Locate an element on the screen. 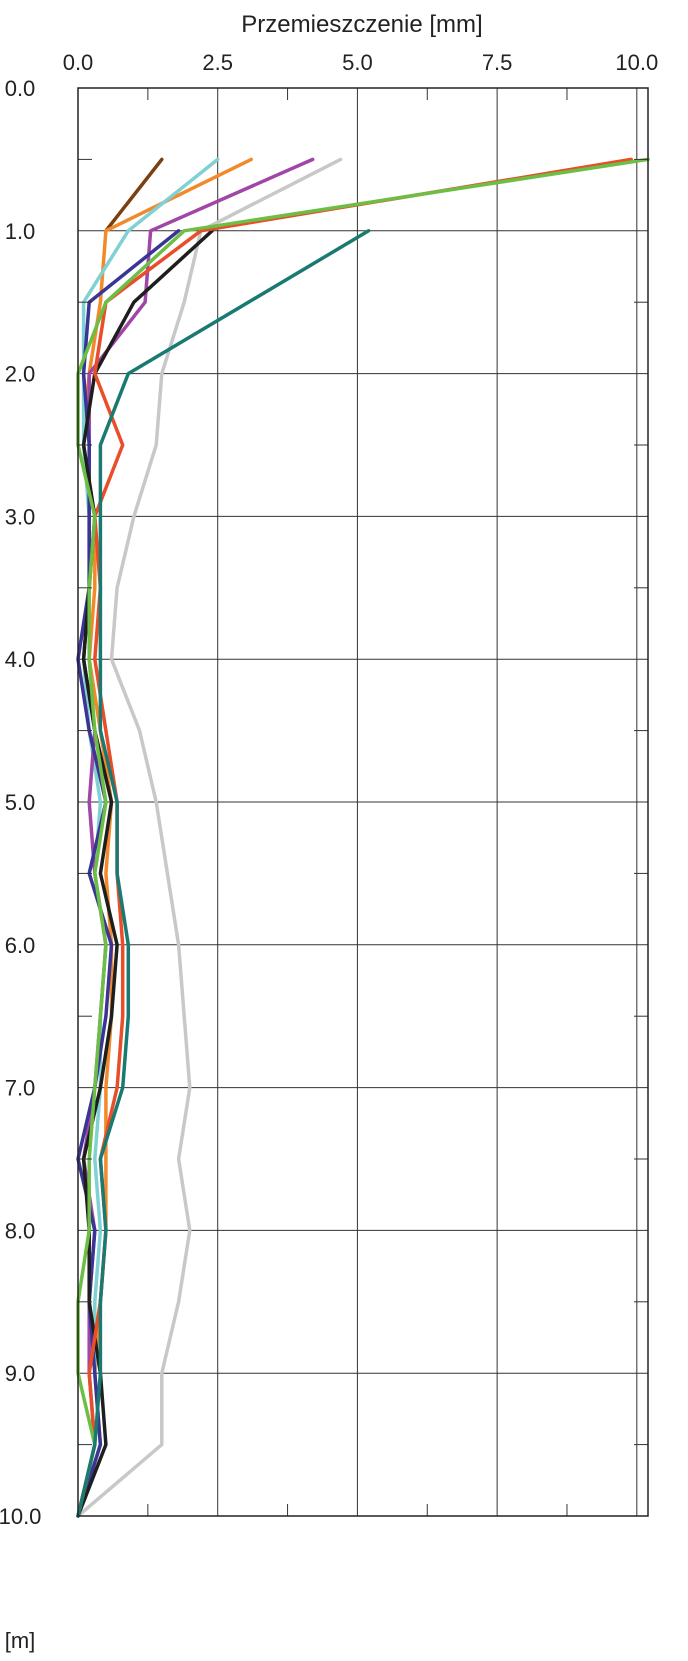 The image size is (688, 1661). y-tick-label: 2.0 is located at coordinates (20, 374).